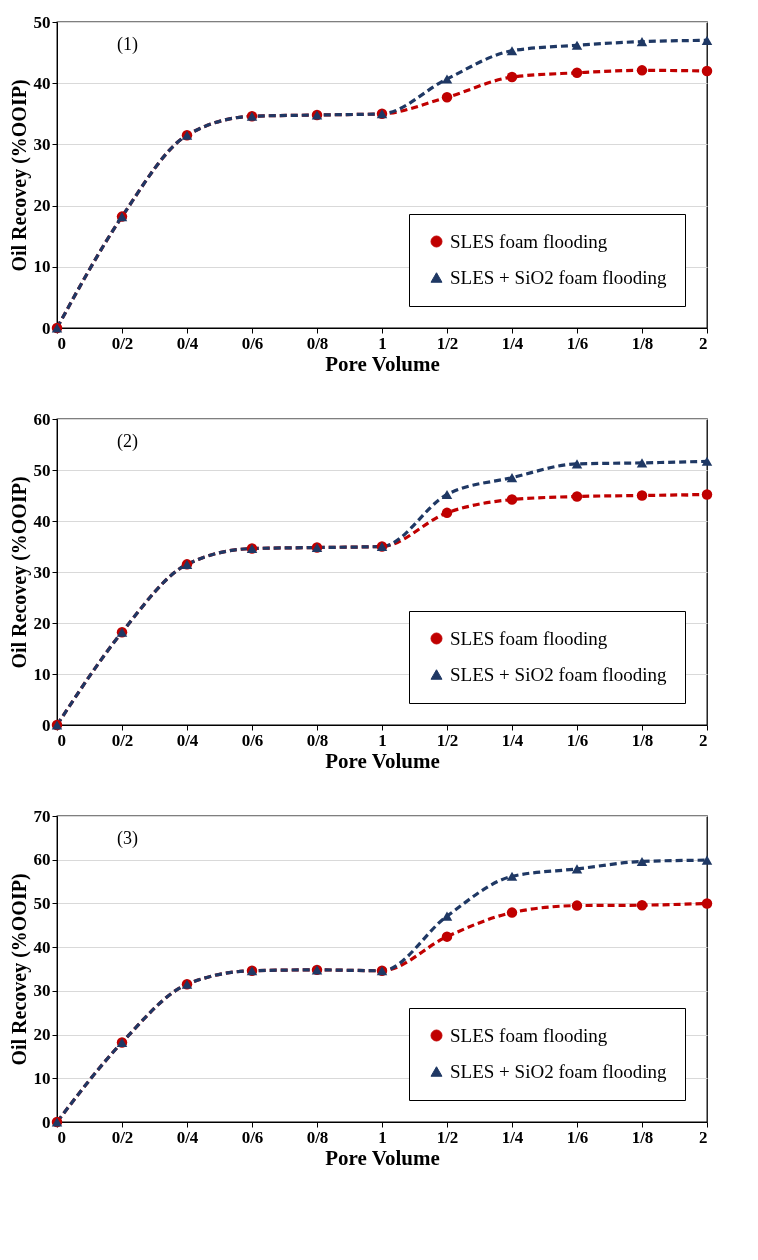  I want to click on y-tick-label: 70, so click(42, 816).